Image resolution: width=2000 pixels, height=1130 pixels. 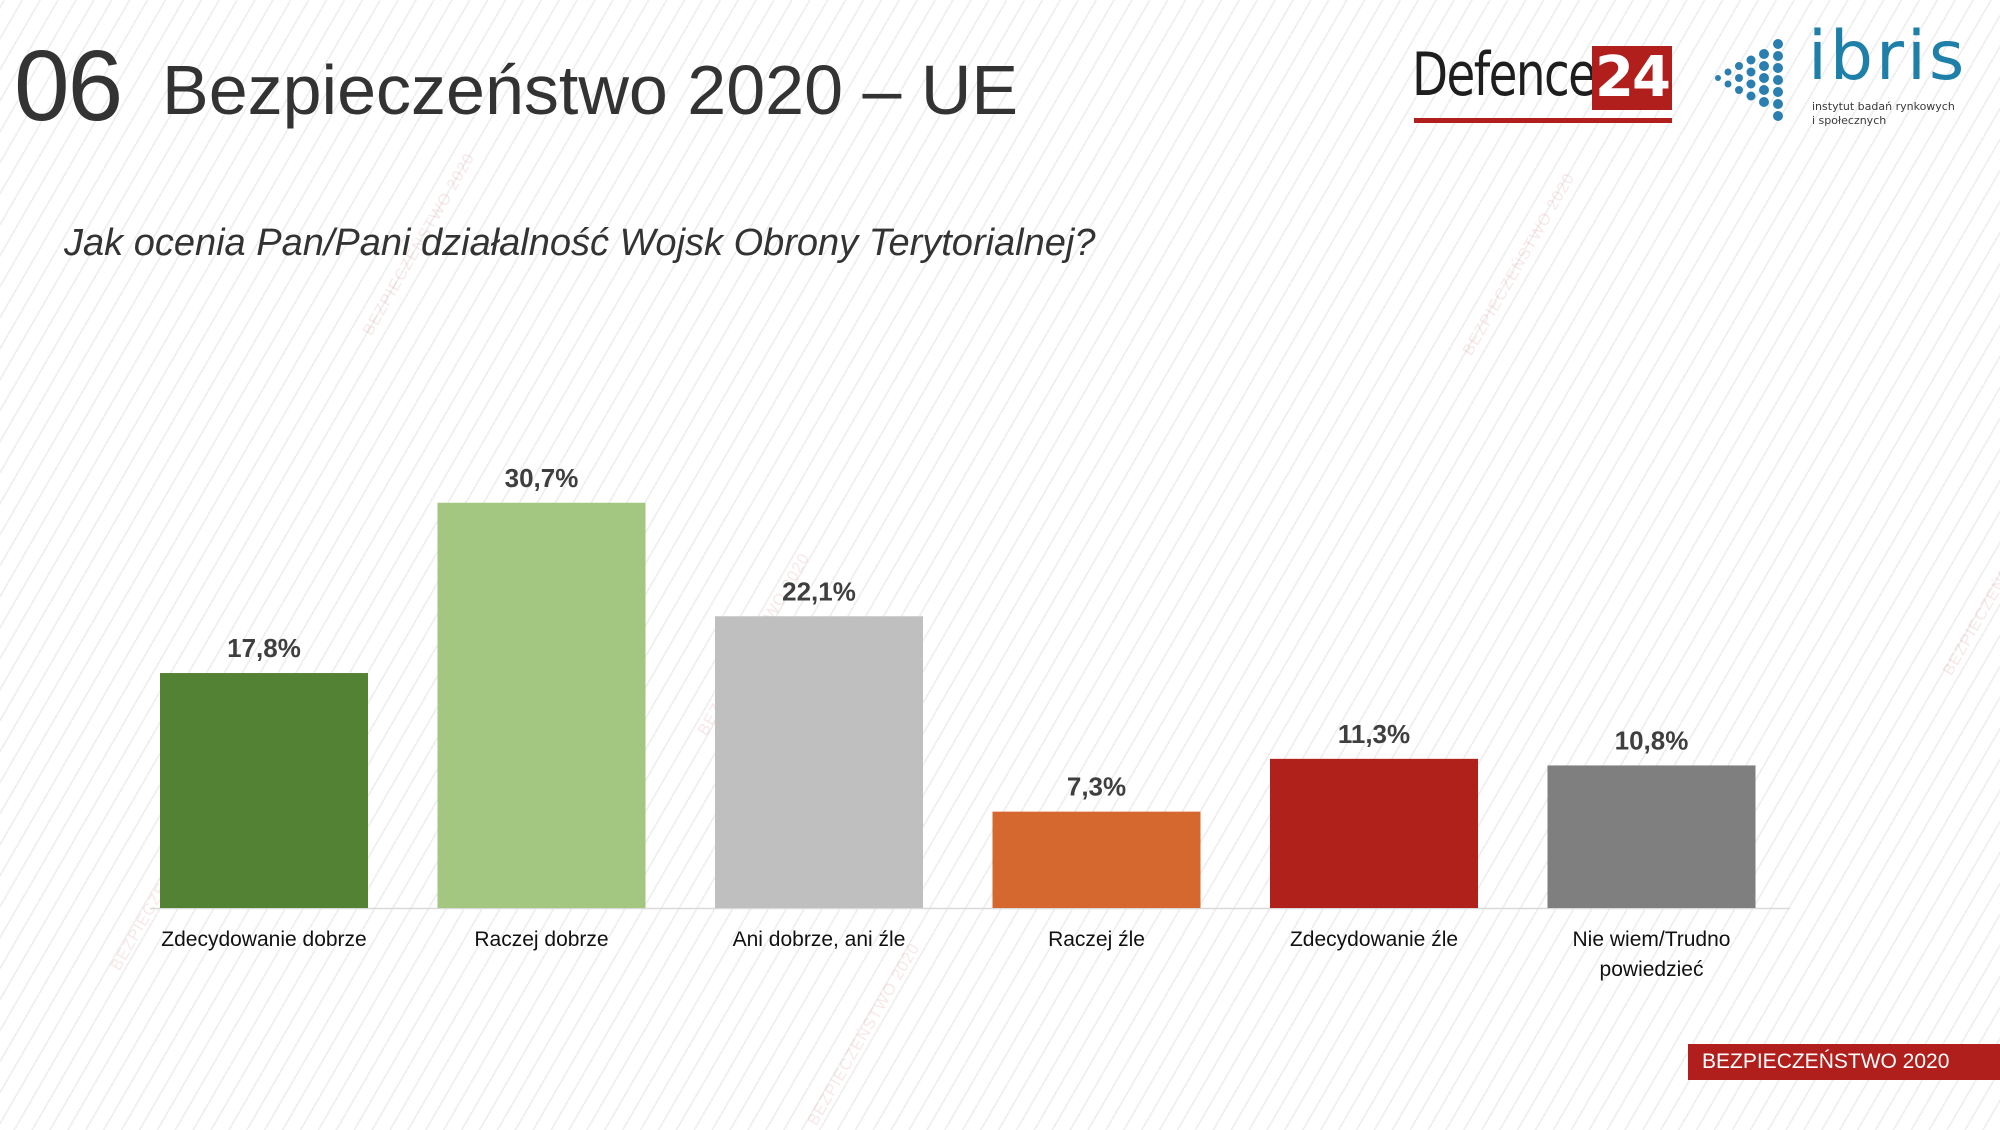 I want to click on data-label: 22,1%, so click(x=819, y=591).